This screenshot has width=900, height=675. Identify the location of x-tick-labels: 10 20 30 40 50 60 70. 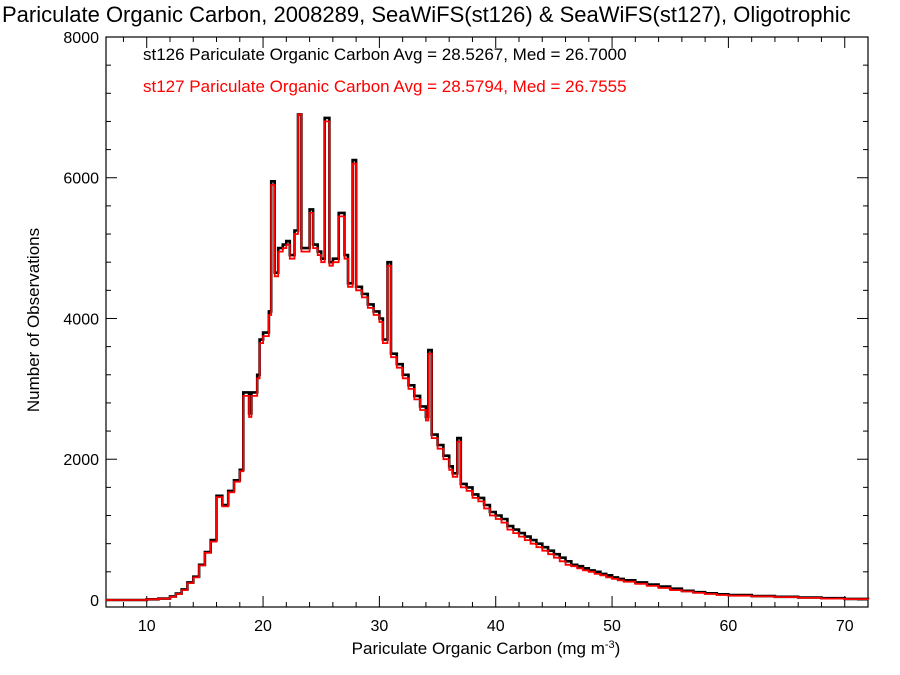
(496, 626).